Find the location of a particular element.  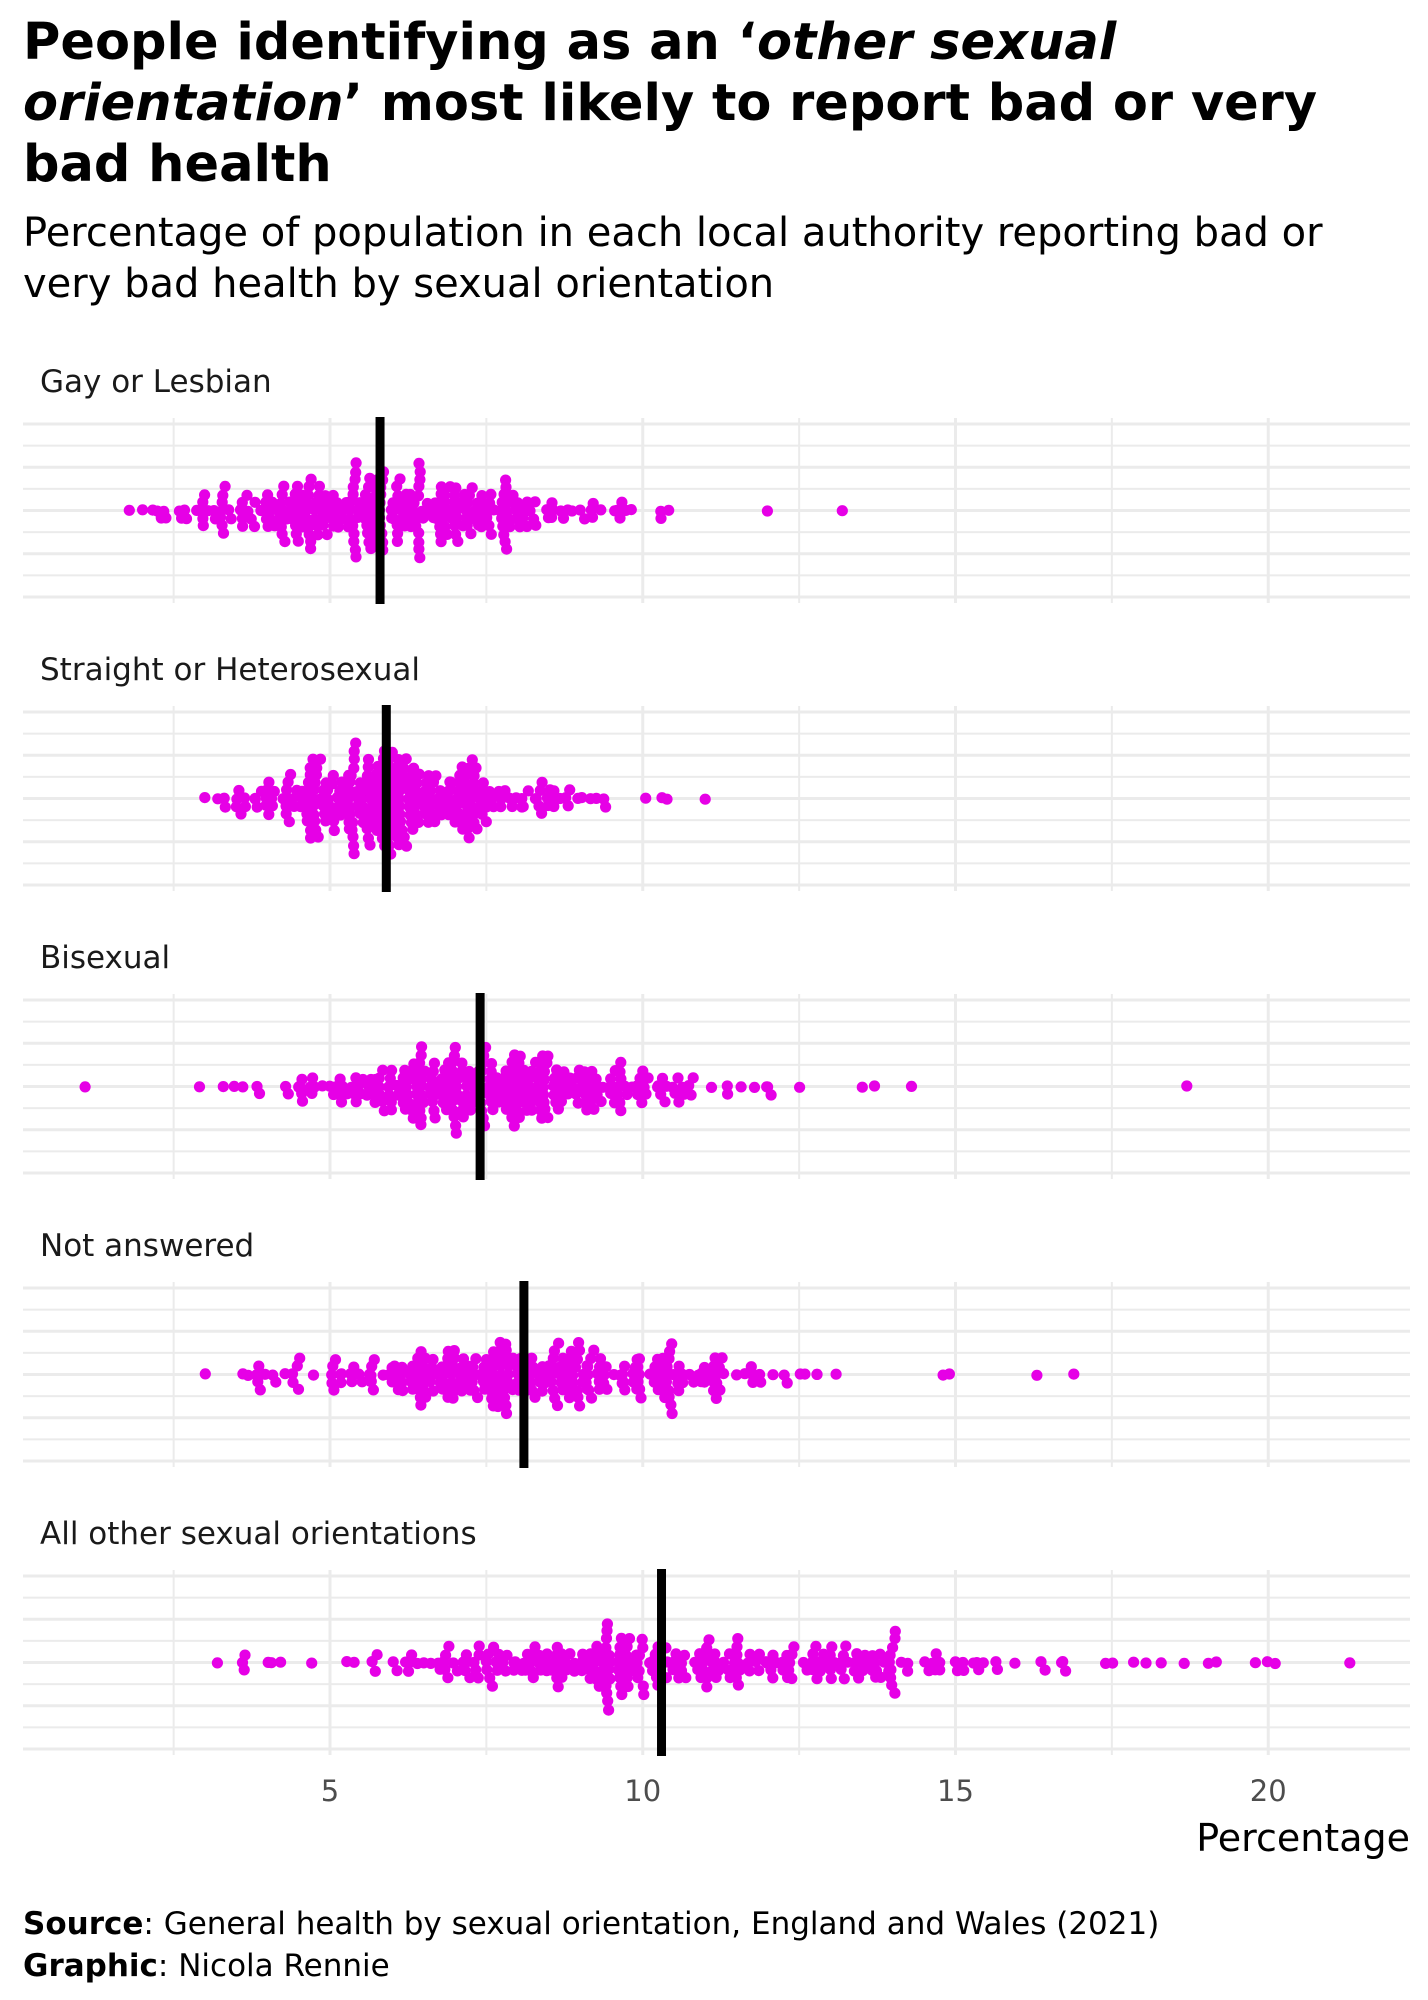

panel-label: Not answered is located at coordinates (147, 1246).